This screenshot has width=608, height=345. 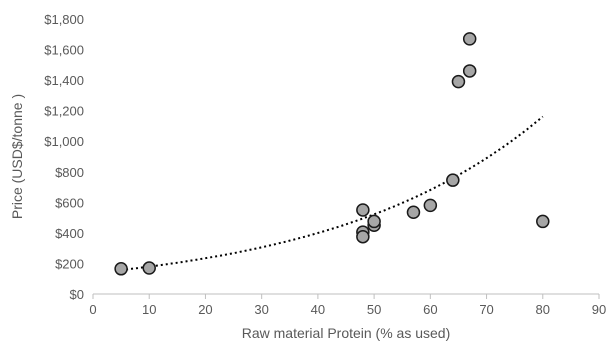 What do you see at coordinates (17, 156) in the screenshot?
I see `y-axis-title: Price (USD$/tonne )` at bounding box center [17, 156].